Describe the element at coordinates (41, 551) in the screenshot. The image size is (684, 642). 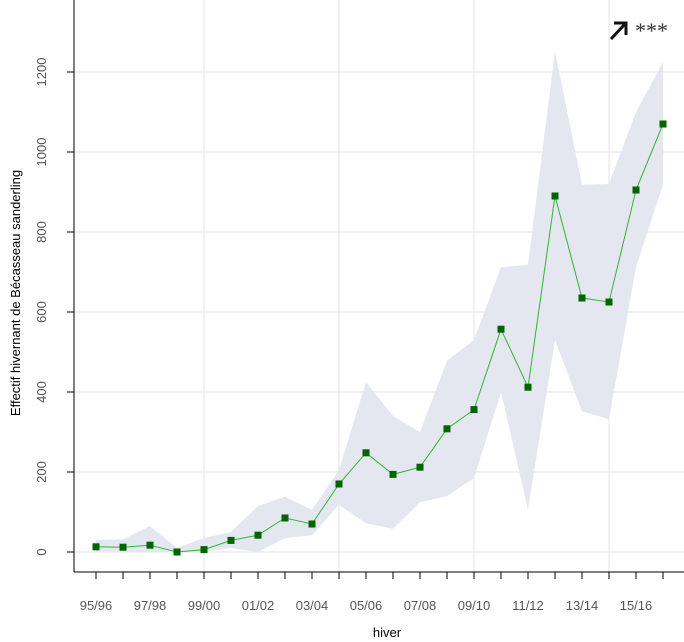
I see `y-tick-label: 0` at that location.